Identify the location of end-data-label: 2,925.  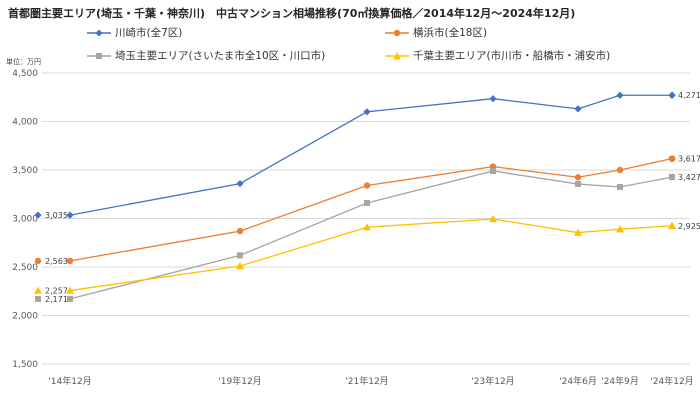
(689, 226).